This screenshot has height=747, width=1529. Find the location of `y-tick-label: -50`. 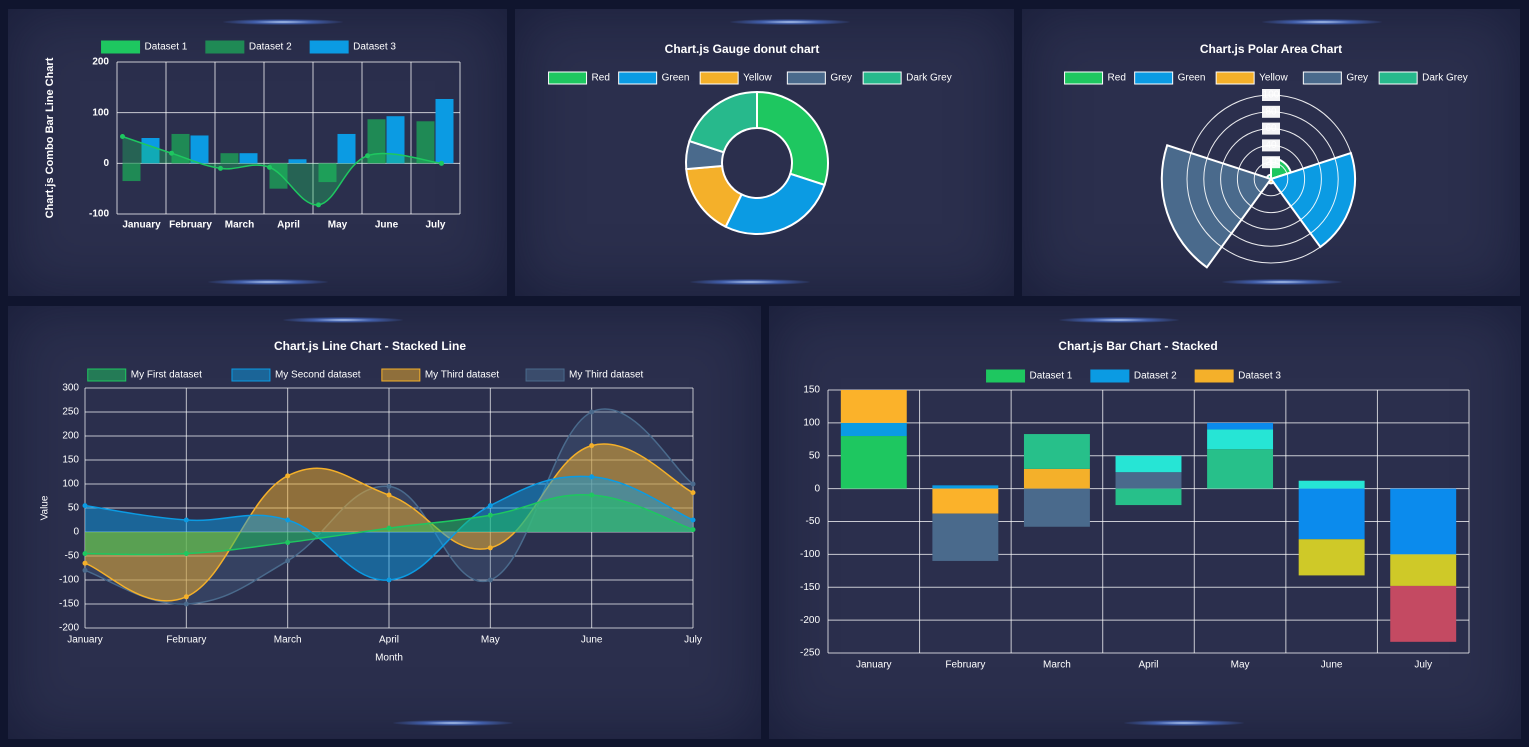

y-tick-label: -50 is located at coordinates (813, 521).